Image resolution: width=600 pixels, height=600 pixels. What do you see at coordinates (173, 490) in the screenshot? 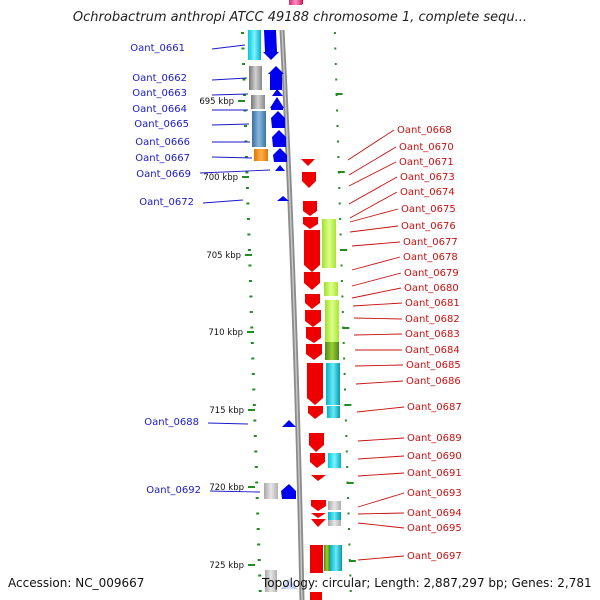
I see `gene-label-left: Oant_0692` at bounding box center [173, 490].